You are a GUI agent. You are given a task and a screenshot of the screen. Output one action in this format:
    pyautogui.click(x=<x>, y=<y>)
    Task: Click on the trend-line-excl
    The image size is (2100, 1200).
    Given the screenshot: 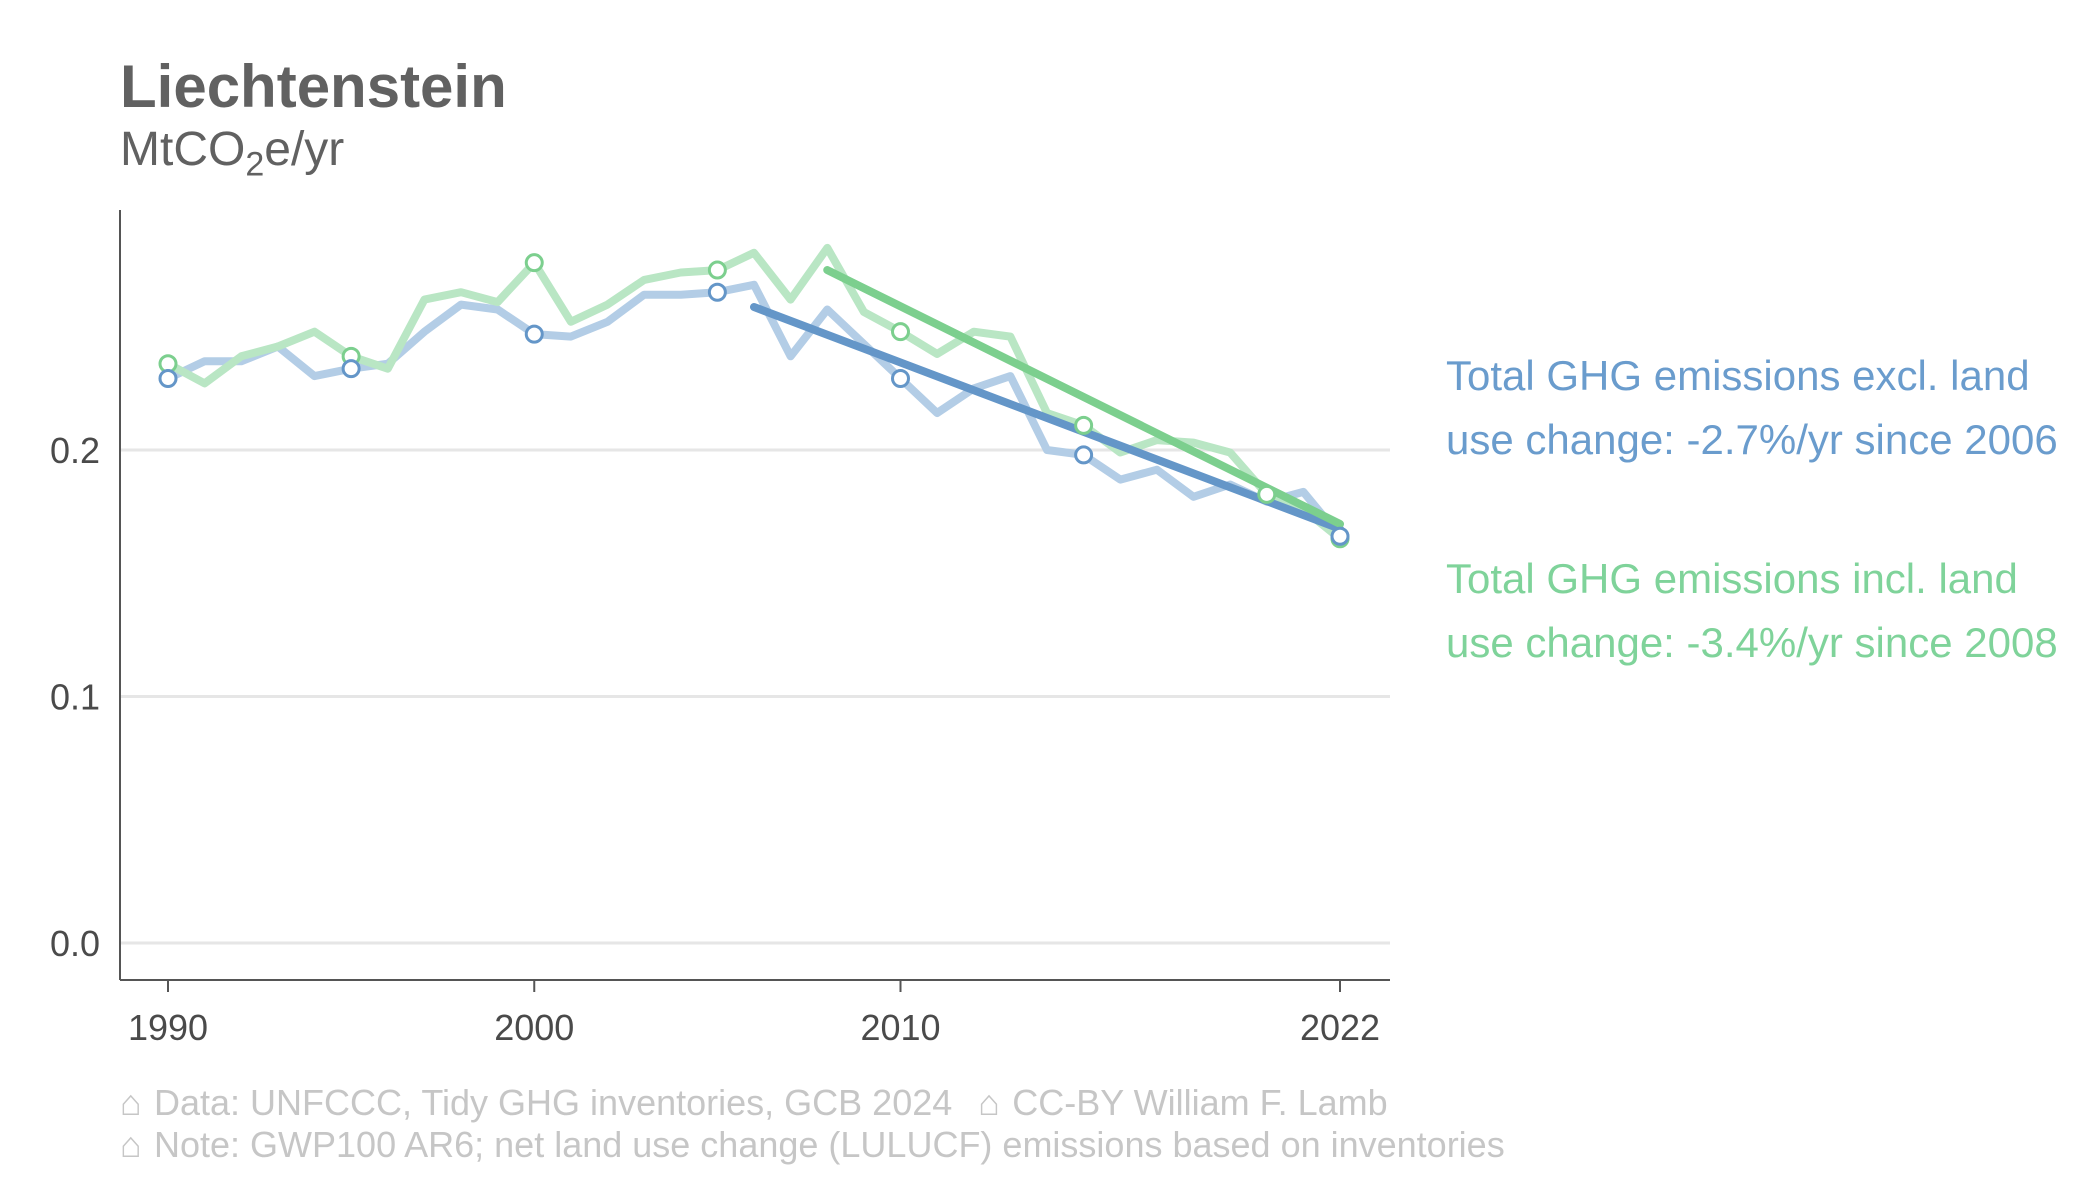 What is the action you would take?
    pyautogui.click(x=1047, y=418)
    